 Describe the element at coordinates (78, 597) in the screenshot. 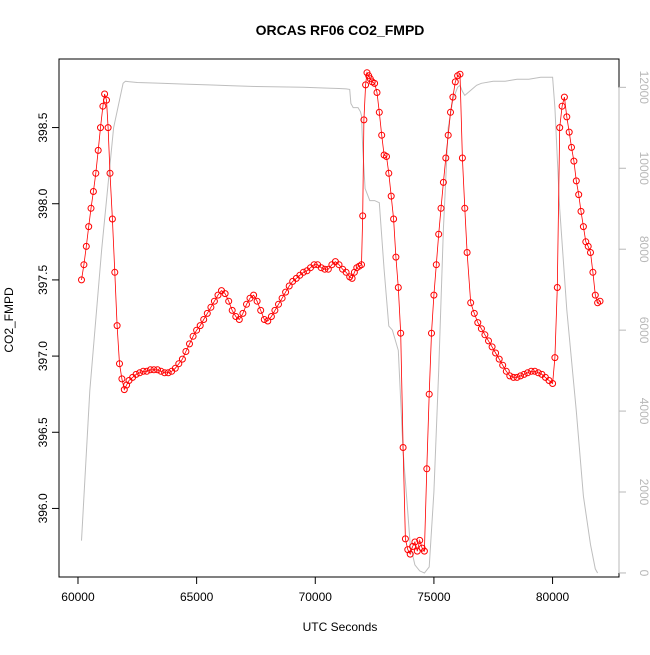

I see `x-tick-label: 60000` at that location.